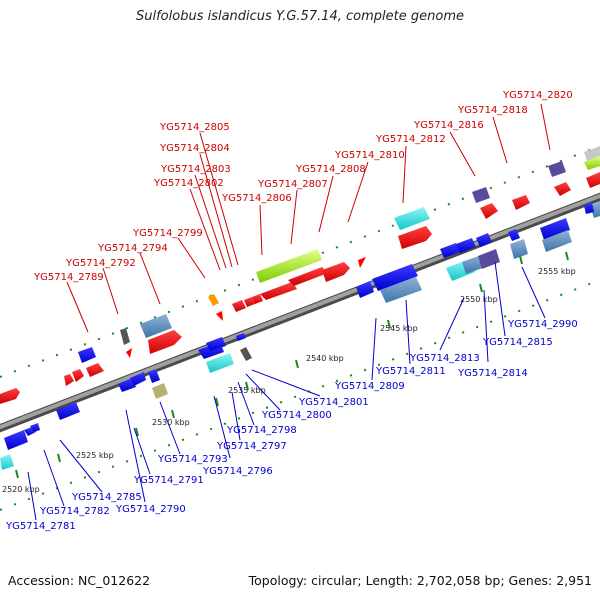 The image size is (600, 600). I want to click on bottom-gene-label: YG5714_2801, so click(333, 402).